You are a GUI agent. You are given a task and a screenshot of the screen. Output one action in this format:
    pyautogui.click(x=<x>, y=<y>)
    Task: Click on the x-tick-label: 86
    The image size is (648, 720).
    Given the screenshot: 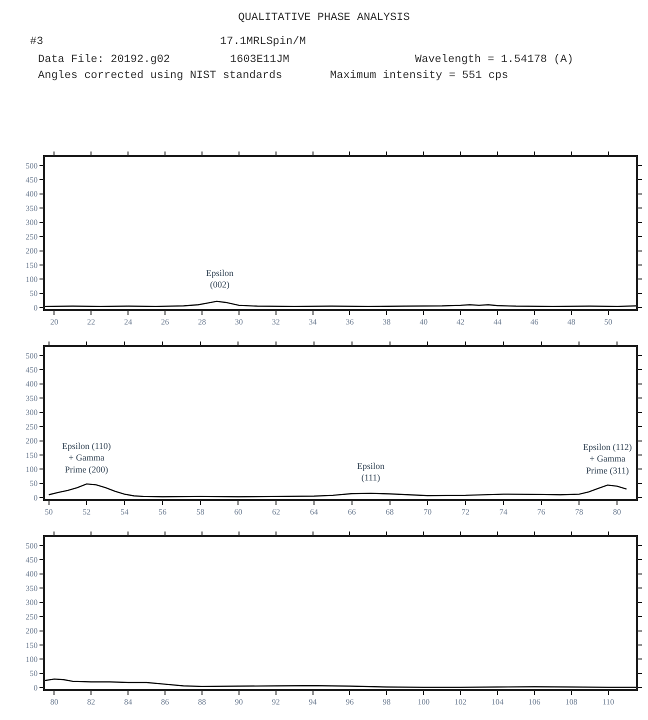 What is the action you would take?
    pyautogui.click(x=165, y=701)
    